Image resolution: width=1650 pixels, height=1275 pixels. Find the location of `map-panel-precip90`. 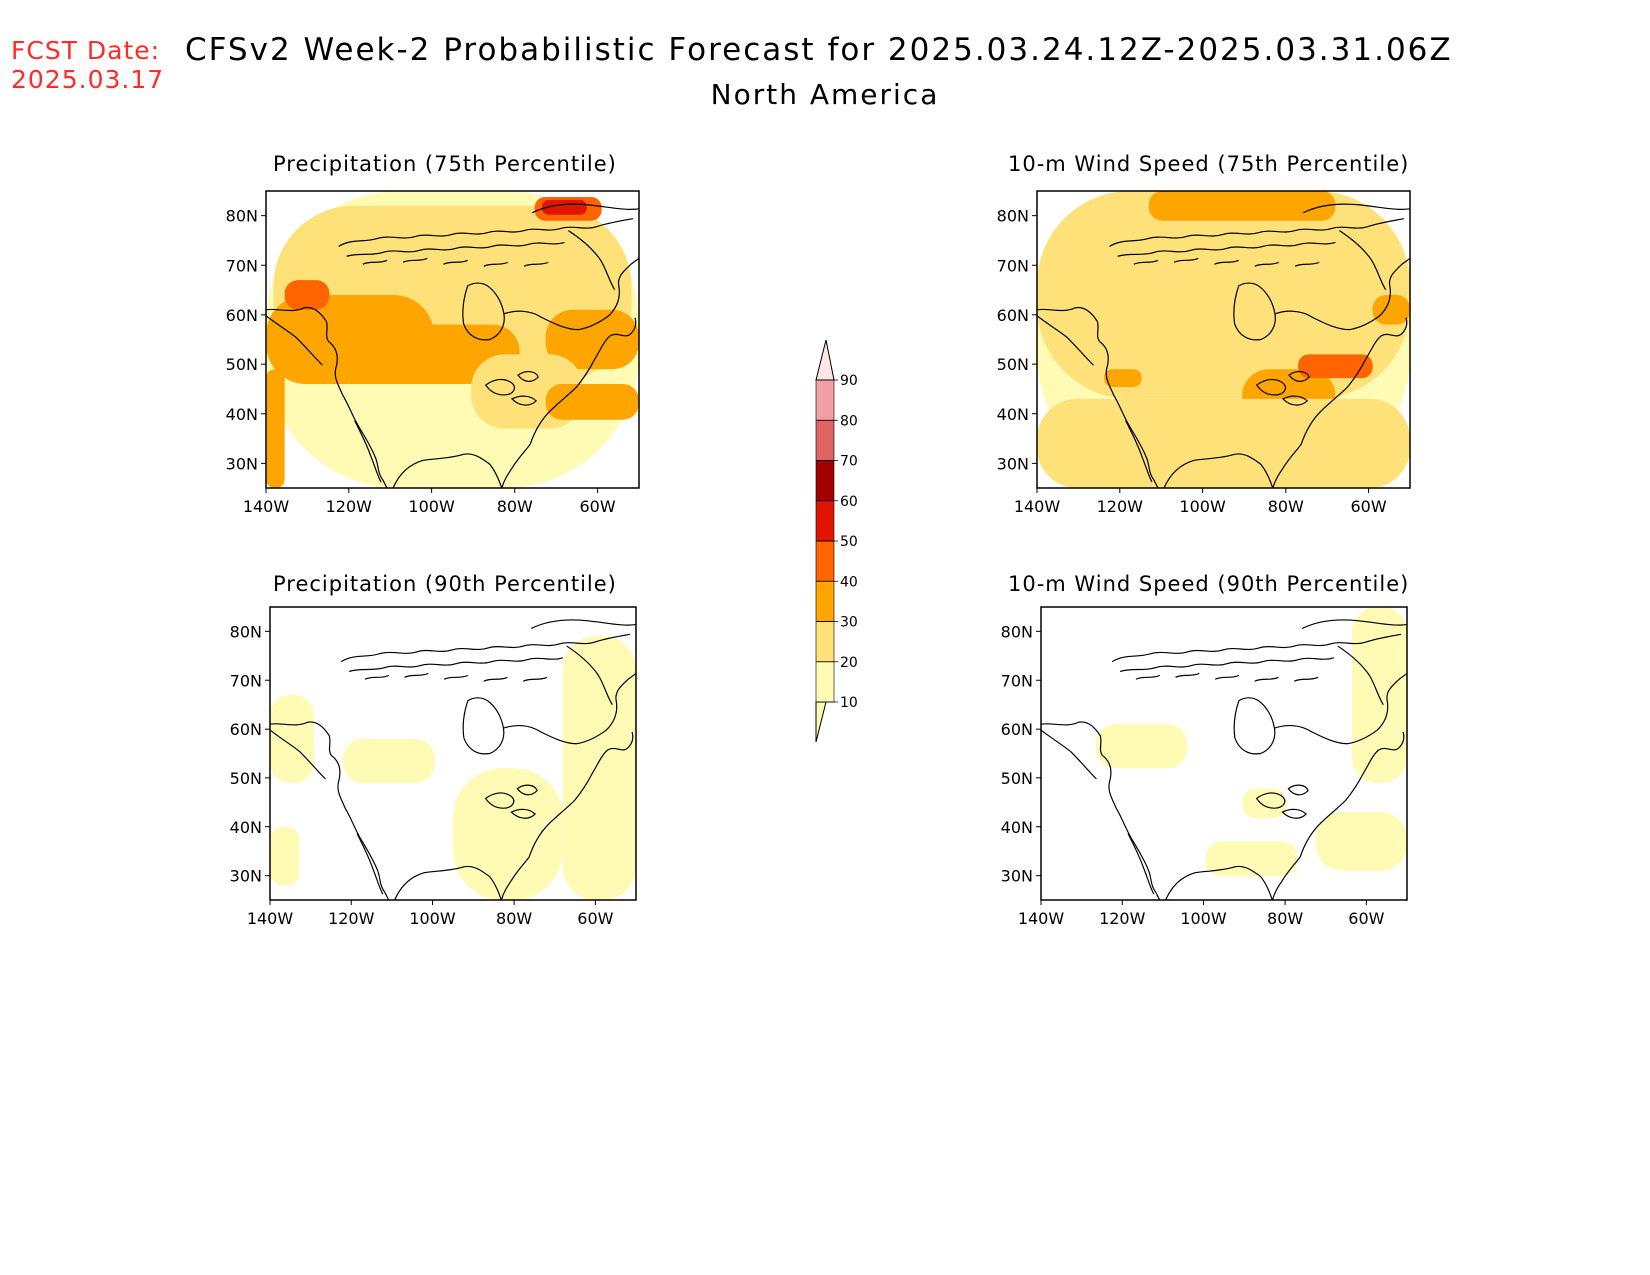

map-panel-precip90 is located at coordinates (453, 753).